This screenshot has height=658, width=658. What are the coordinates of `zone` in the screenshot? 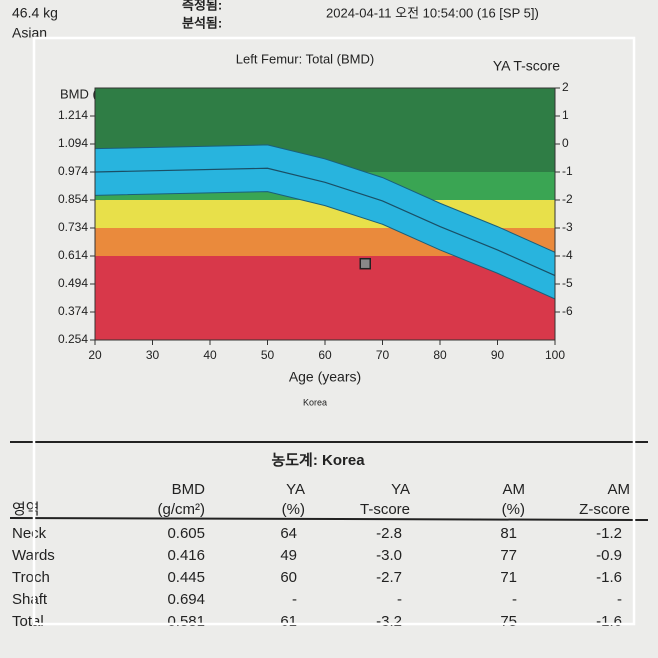 It's located at (325, 298).